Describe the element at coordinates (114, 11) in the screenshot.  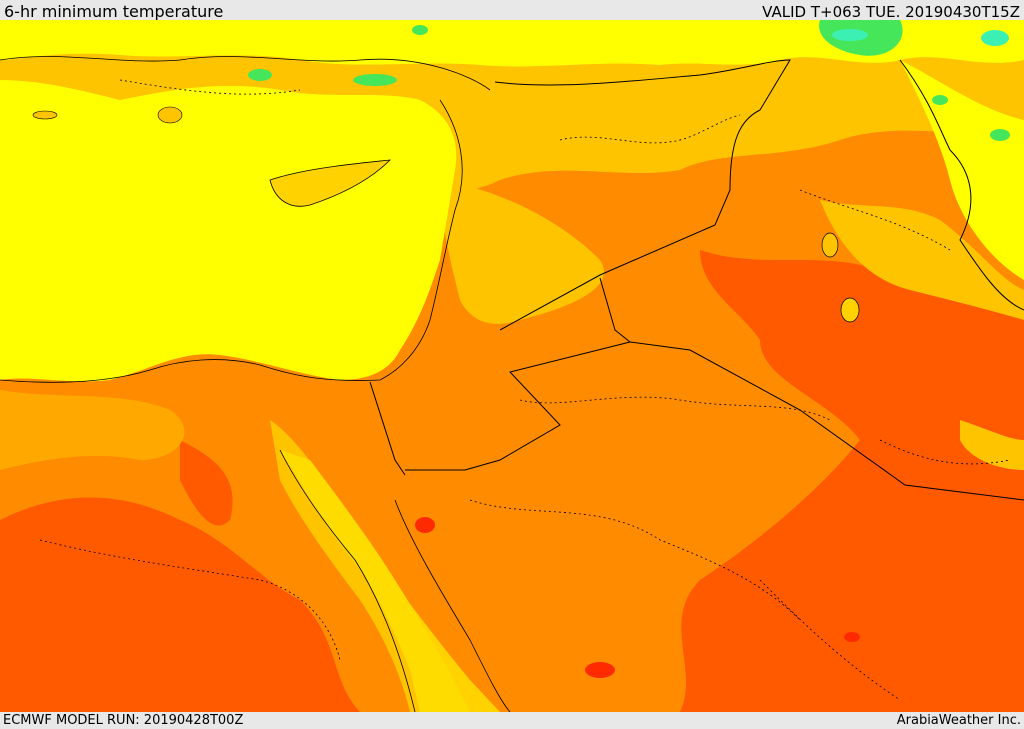
I see `map-title: 6-hr minimum temperature` at that location.